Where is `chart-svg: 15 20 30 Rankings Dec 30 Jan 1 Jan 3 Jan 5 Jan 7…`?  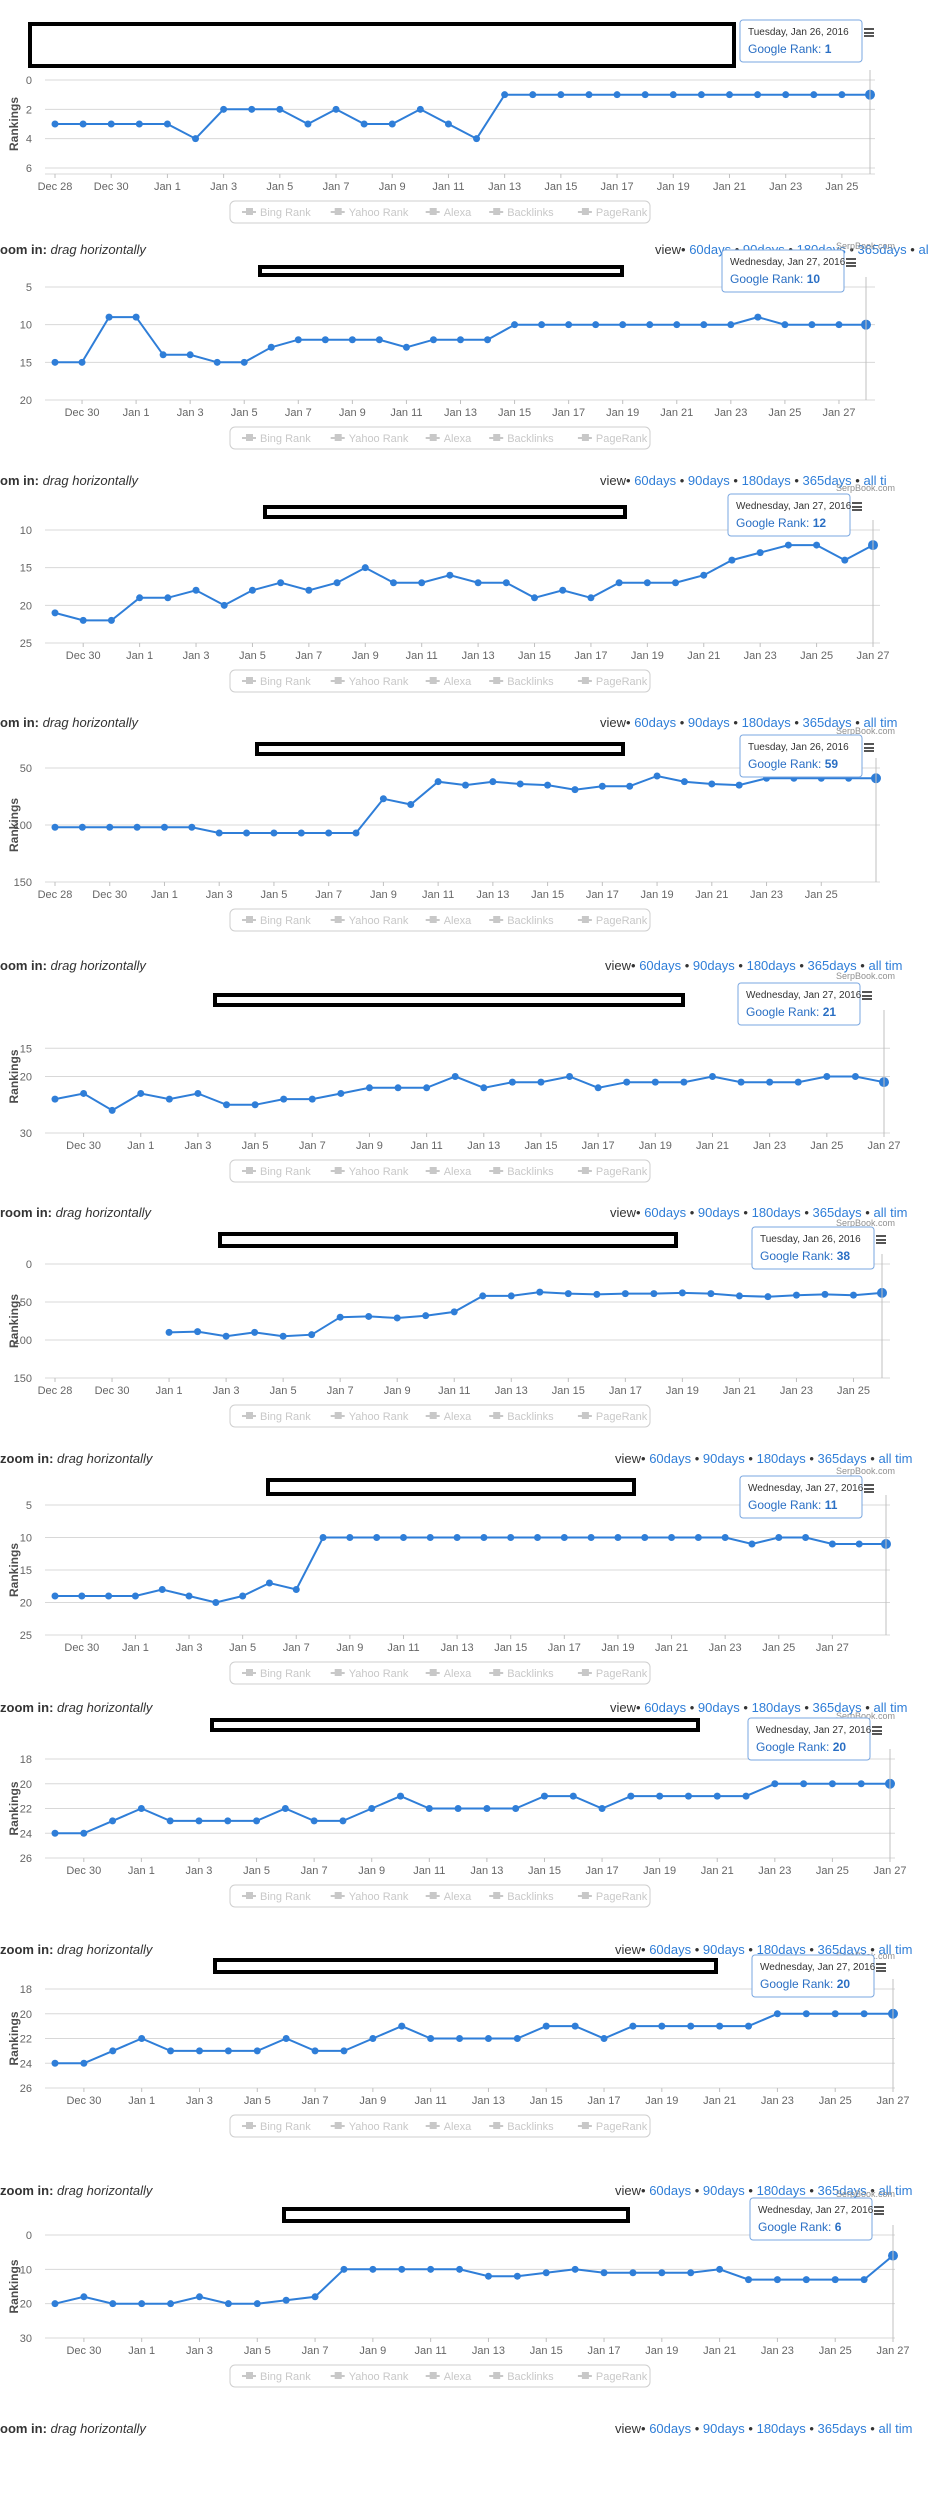 chart-svg: 15 20 30 Rankings Dec 30 Jan 1 Jan 3 Jan 5 Jan 7… is located at coordinates (464, 1095).